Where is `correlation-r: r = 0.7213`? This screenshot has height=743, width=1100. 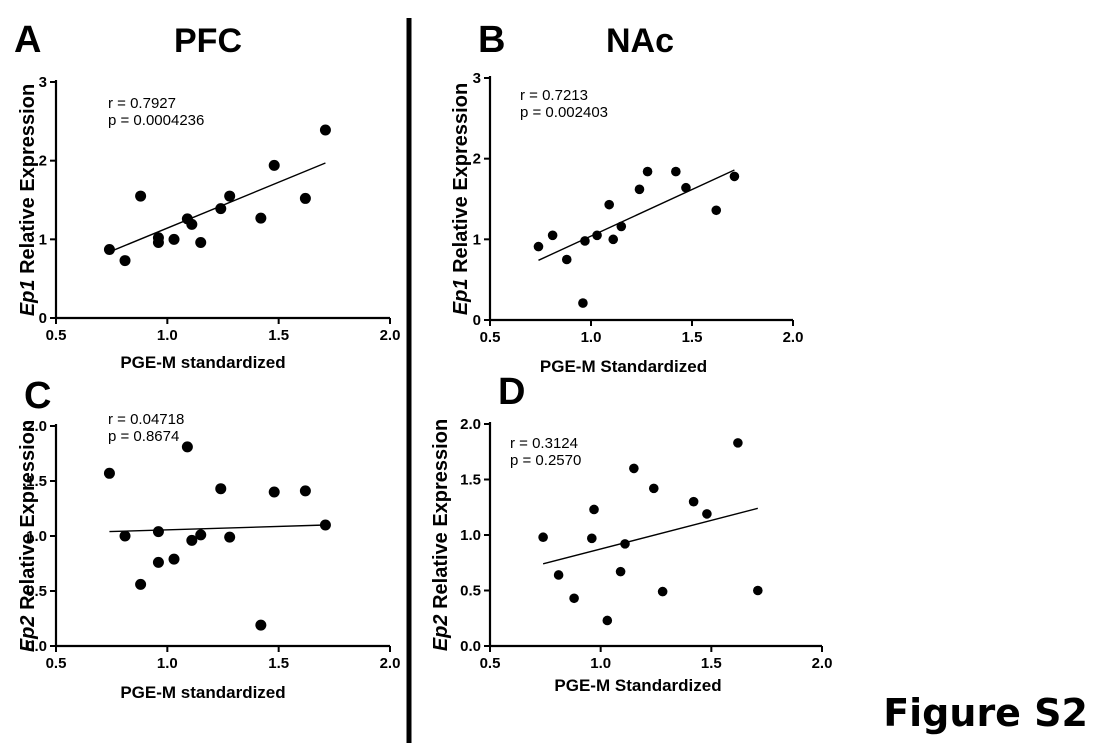
correlation-r: r = 0.7213 is located at coordinates (554, 95).